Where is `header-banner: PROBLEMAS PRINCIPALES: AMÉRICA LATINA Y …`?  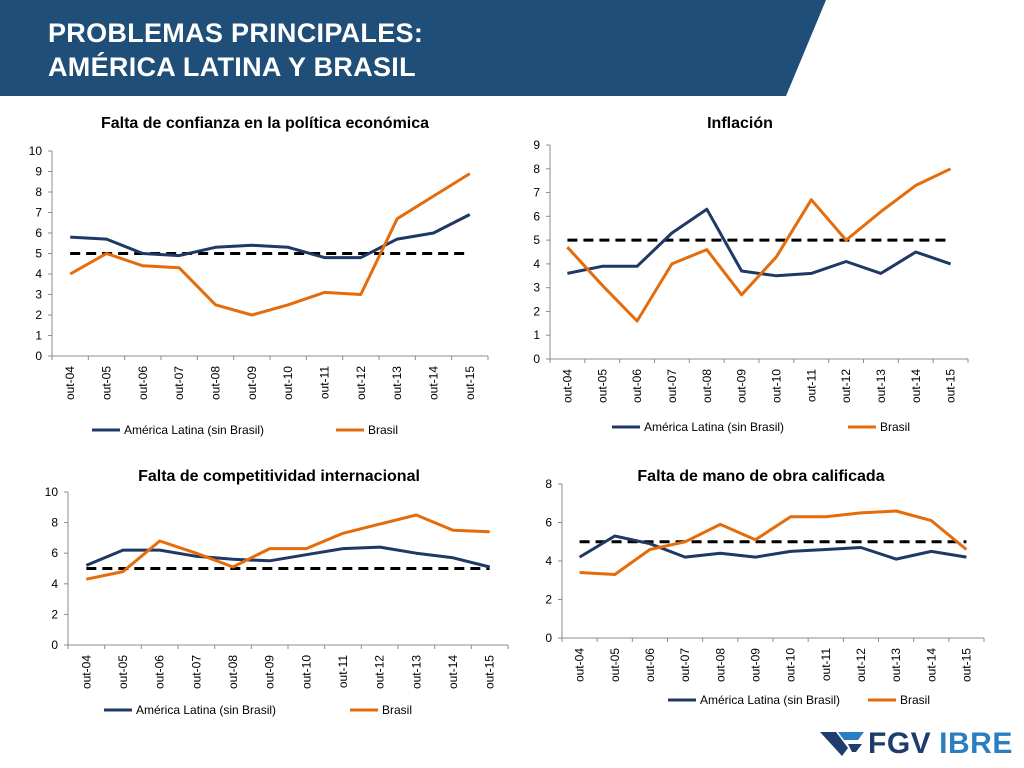 header-banner: PROBLEMAS PRINCIPALES: AMÉRICA LATINA Y … is located at coordinates (512, 49).